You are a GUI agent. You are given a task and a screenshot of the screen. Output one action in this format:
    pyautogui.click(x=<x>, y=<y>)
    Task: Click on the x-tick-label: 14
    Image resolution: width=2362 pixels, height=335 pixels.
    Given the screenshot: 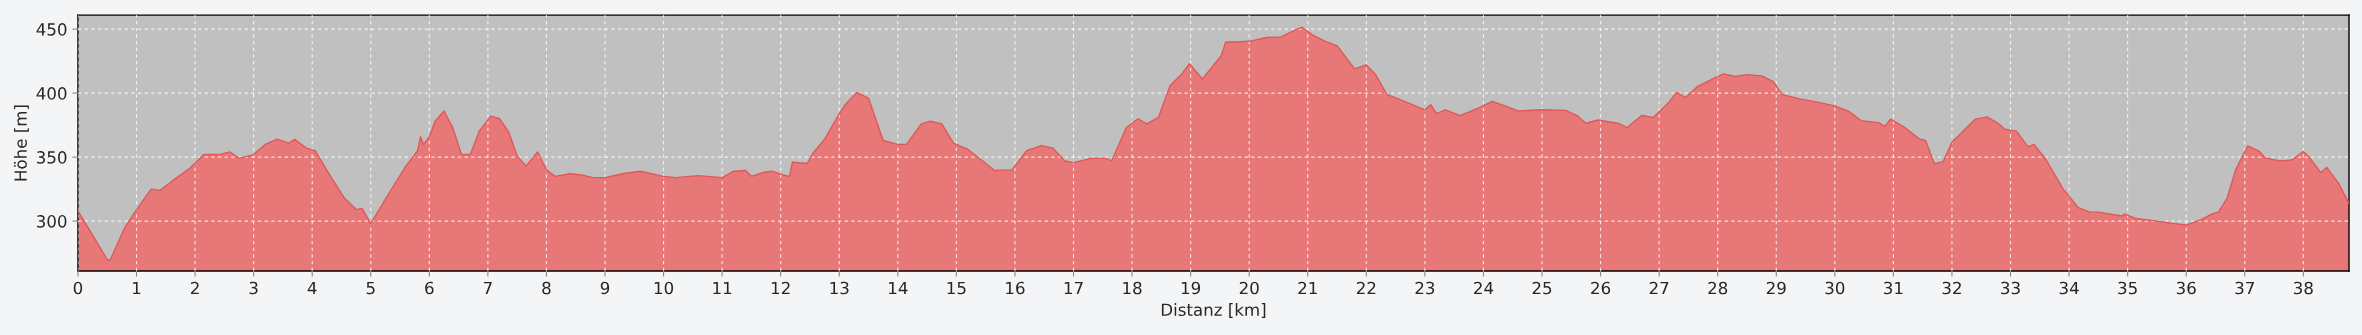 What is the action you would take?
    pyautogui.click(x=898, y=288)
    